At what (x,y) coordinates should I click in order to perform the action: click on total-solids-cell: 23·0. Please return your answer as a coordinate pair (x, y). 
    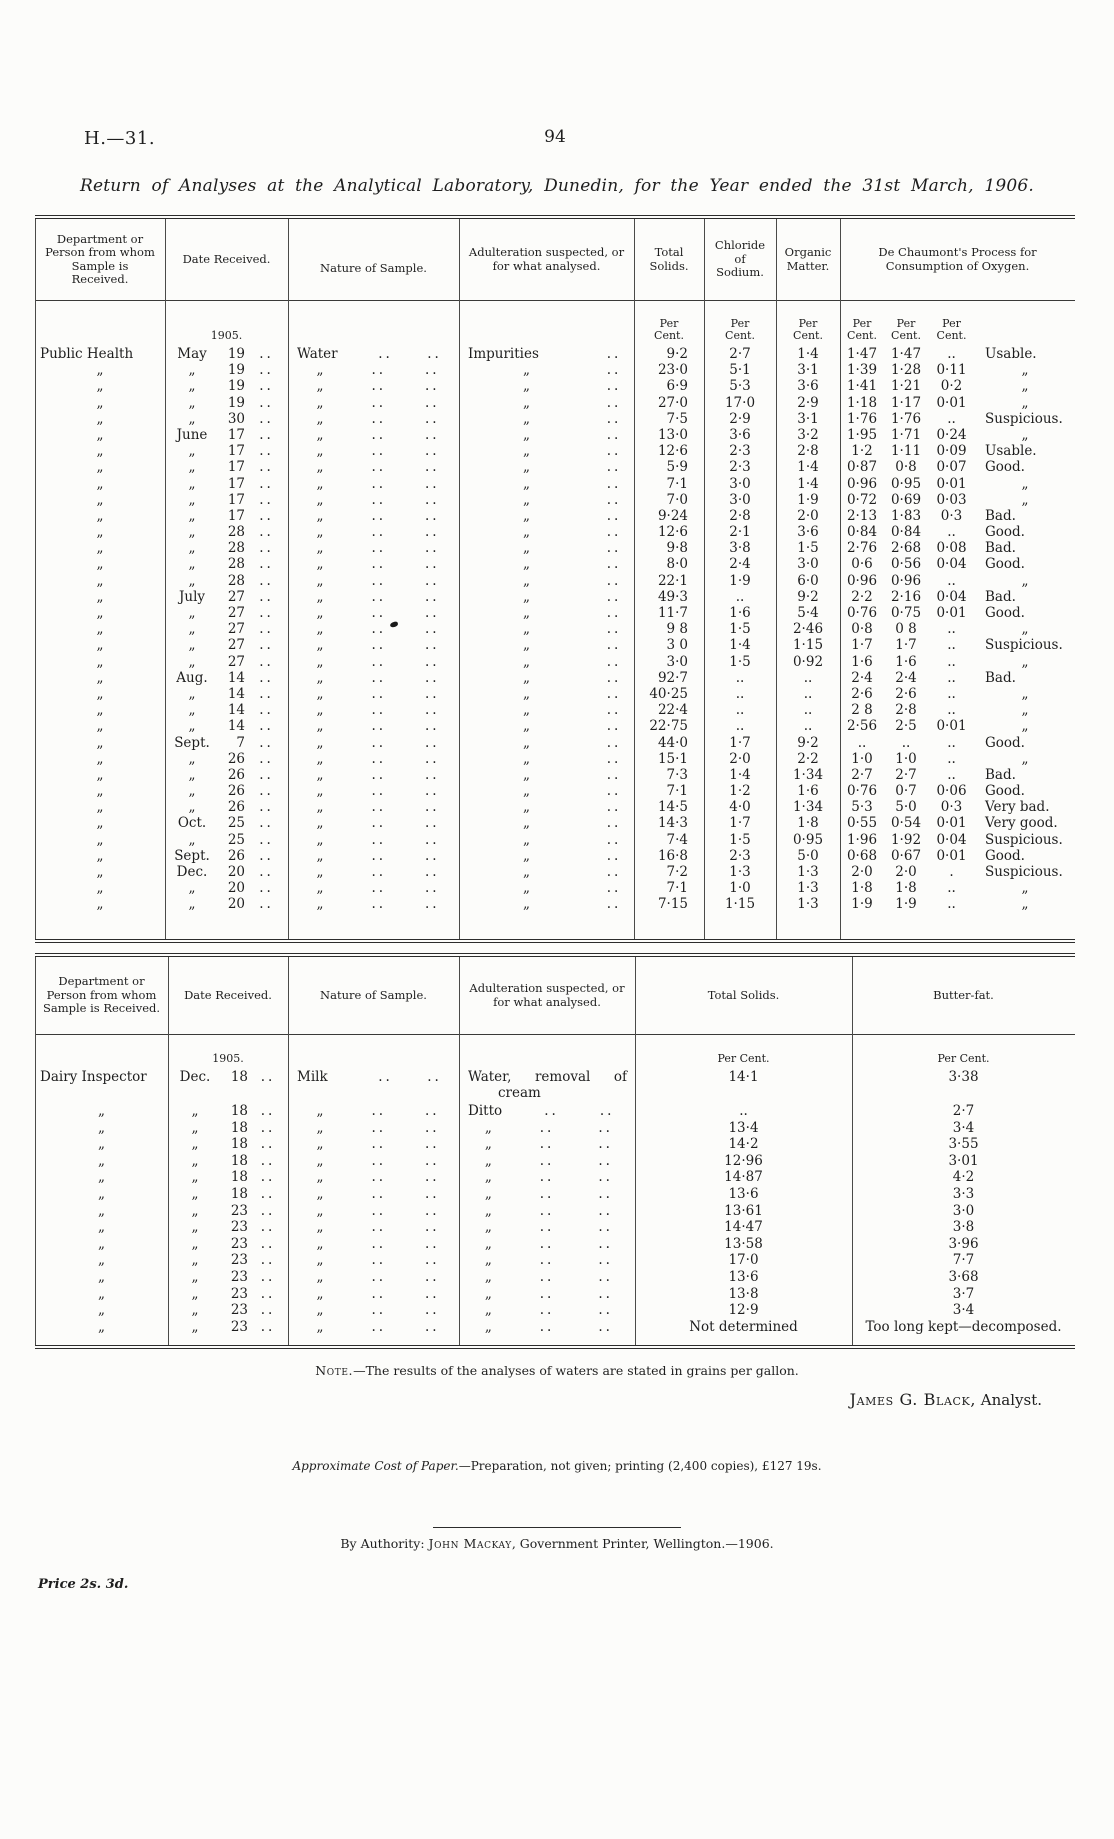
    Looking at the image, I should click on (672, 370).